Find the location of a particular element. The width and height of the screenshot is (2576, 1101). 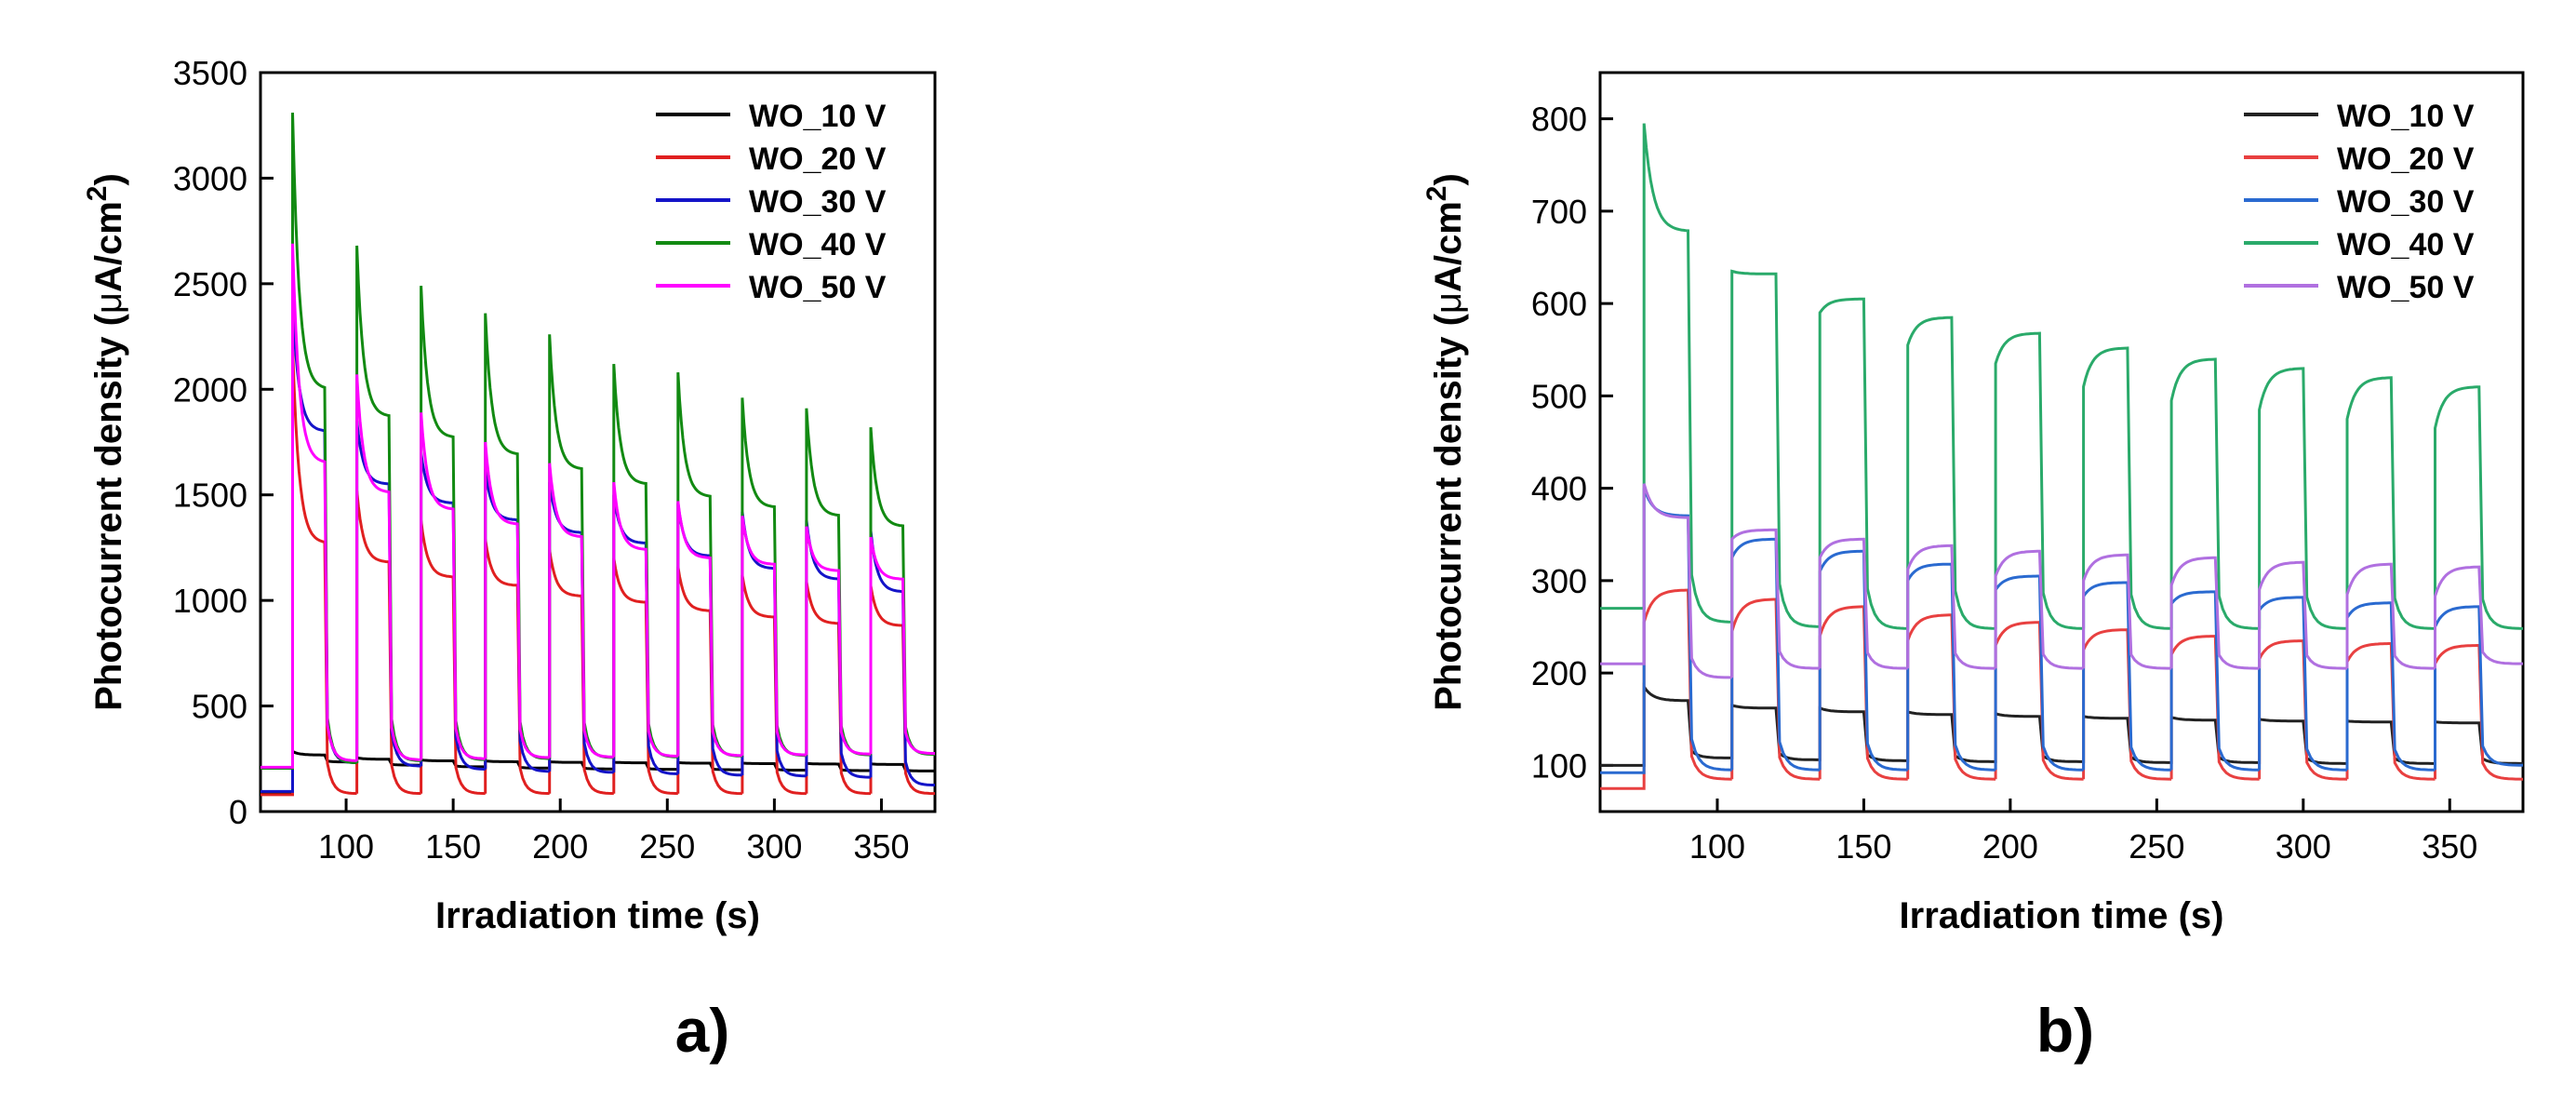

y-tick-label: 3500 is located at coordinates (210, 73).